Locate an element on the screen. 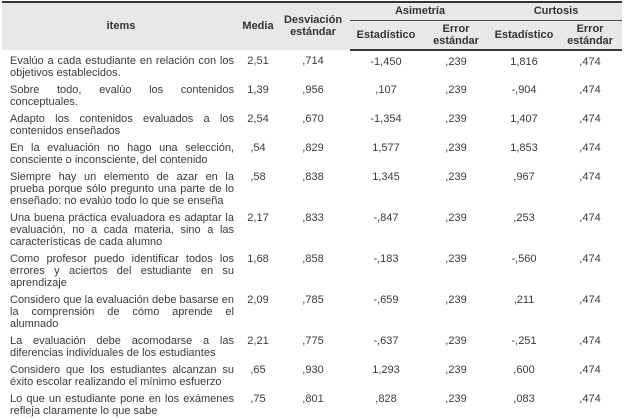 Image resolution: width=624 pixels, height=418 pixels. kurtosis-statistic-cell: ,600 is located at coordinates (524, 369).